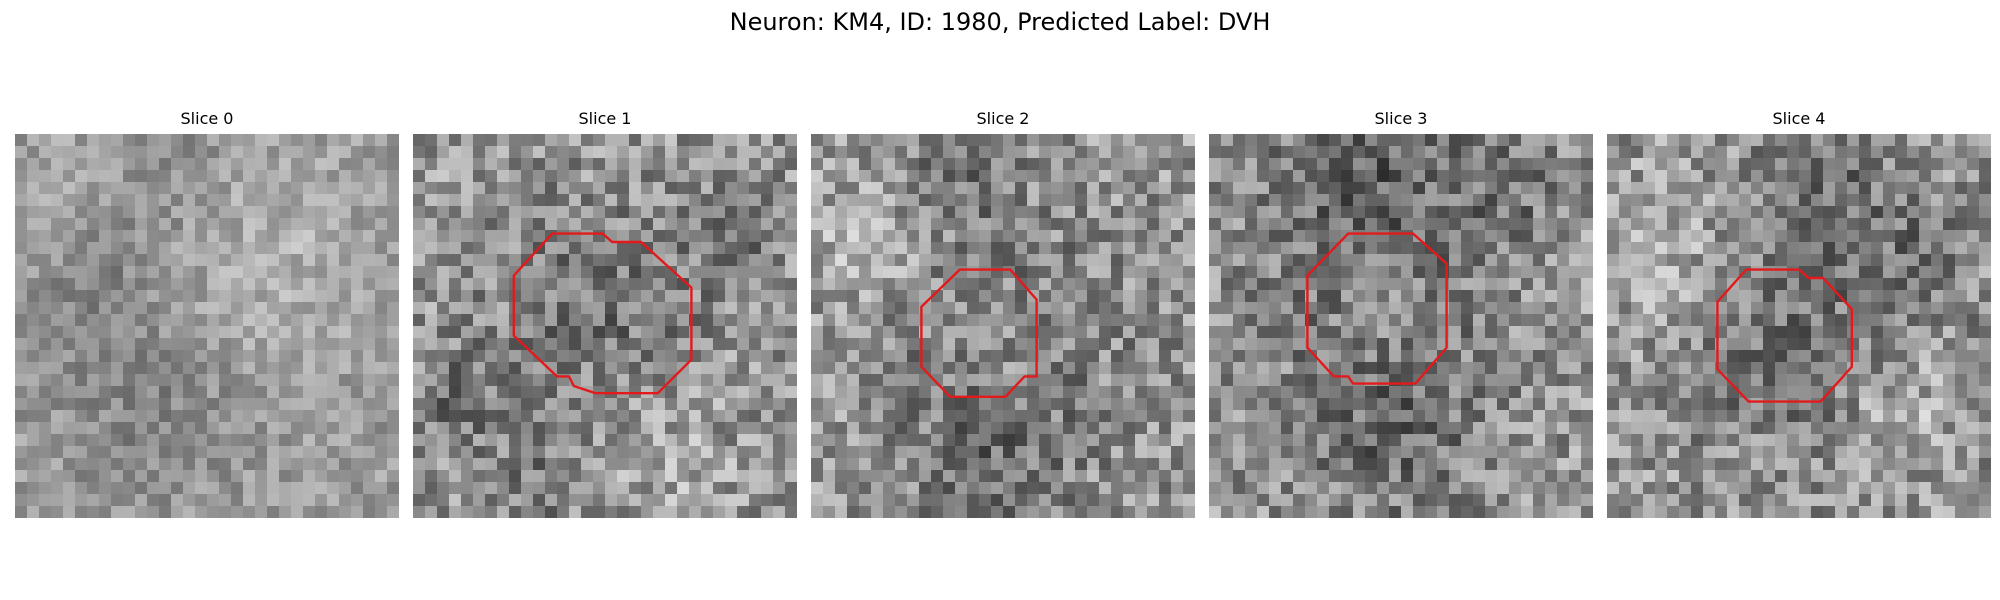 Image resolution: width=2000 pixels, height=600 pixels. What do you see at coordinates (1003, 118) in the screenshot?
I see `slice-title: Slice 2` at bounding box center [1003, 118].